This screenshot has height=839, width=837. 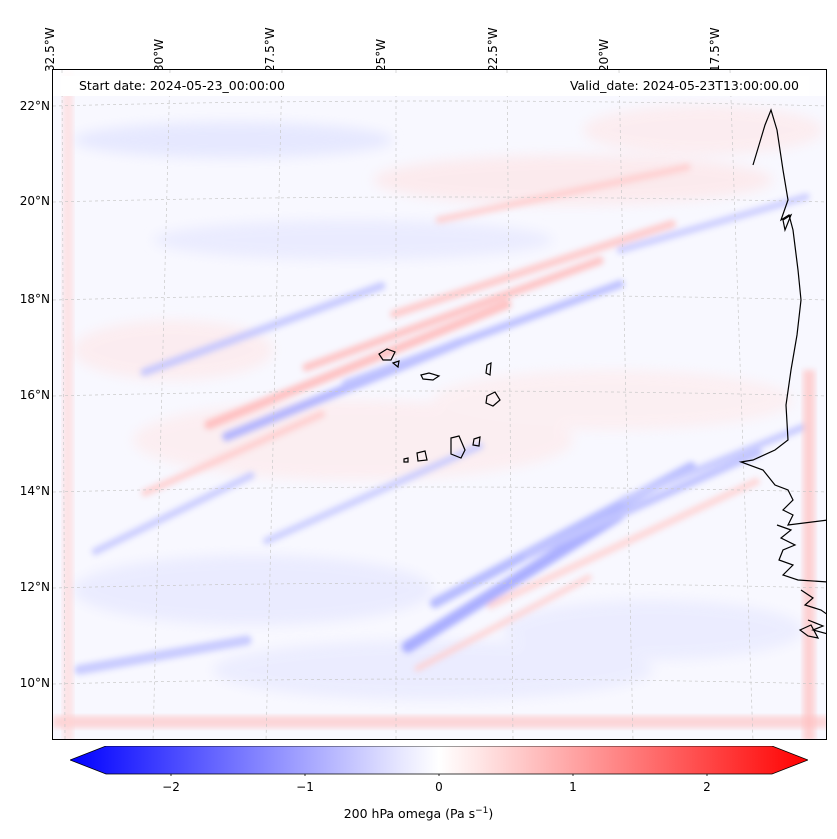 I want to click on africa-coastline, so click(x=782, y=317).